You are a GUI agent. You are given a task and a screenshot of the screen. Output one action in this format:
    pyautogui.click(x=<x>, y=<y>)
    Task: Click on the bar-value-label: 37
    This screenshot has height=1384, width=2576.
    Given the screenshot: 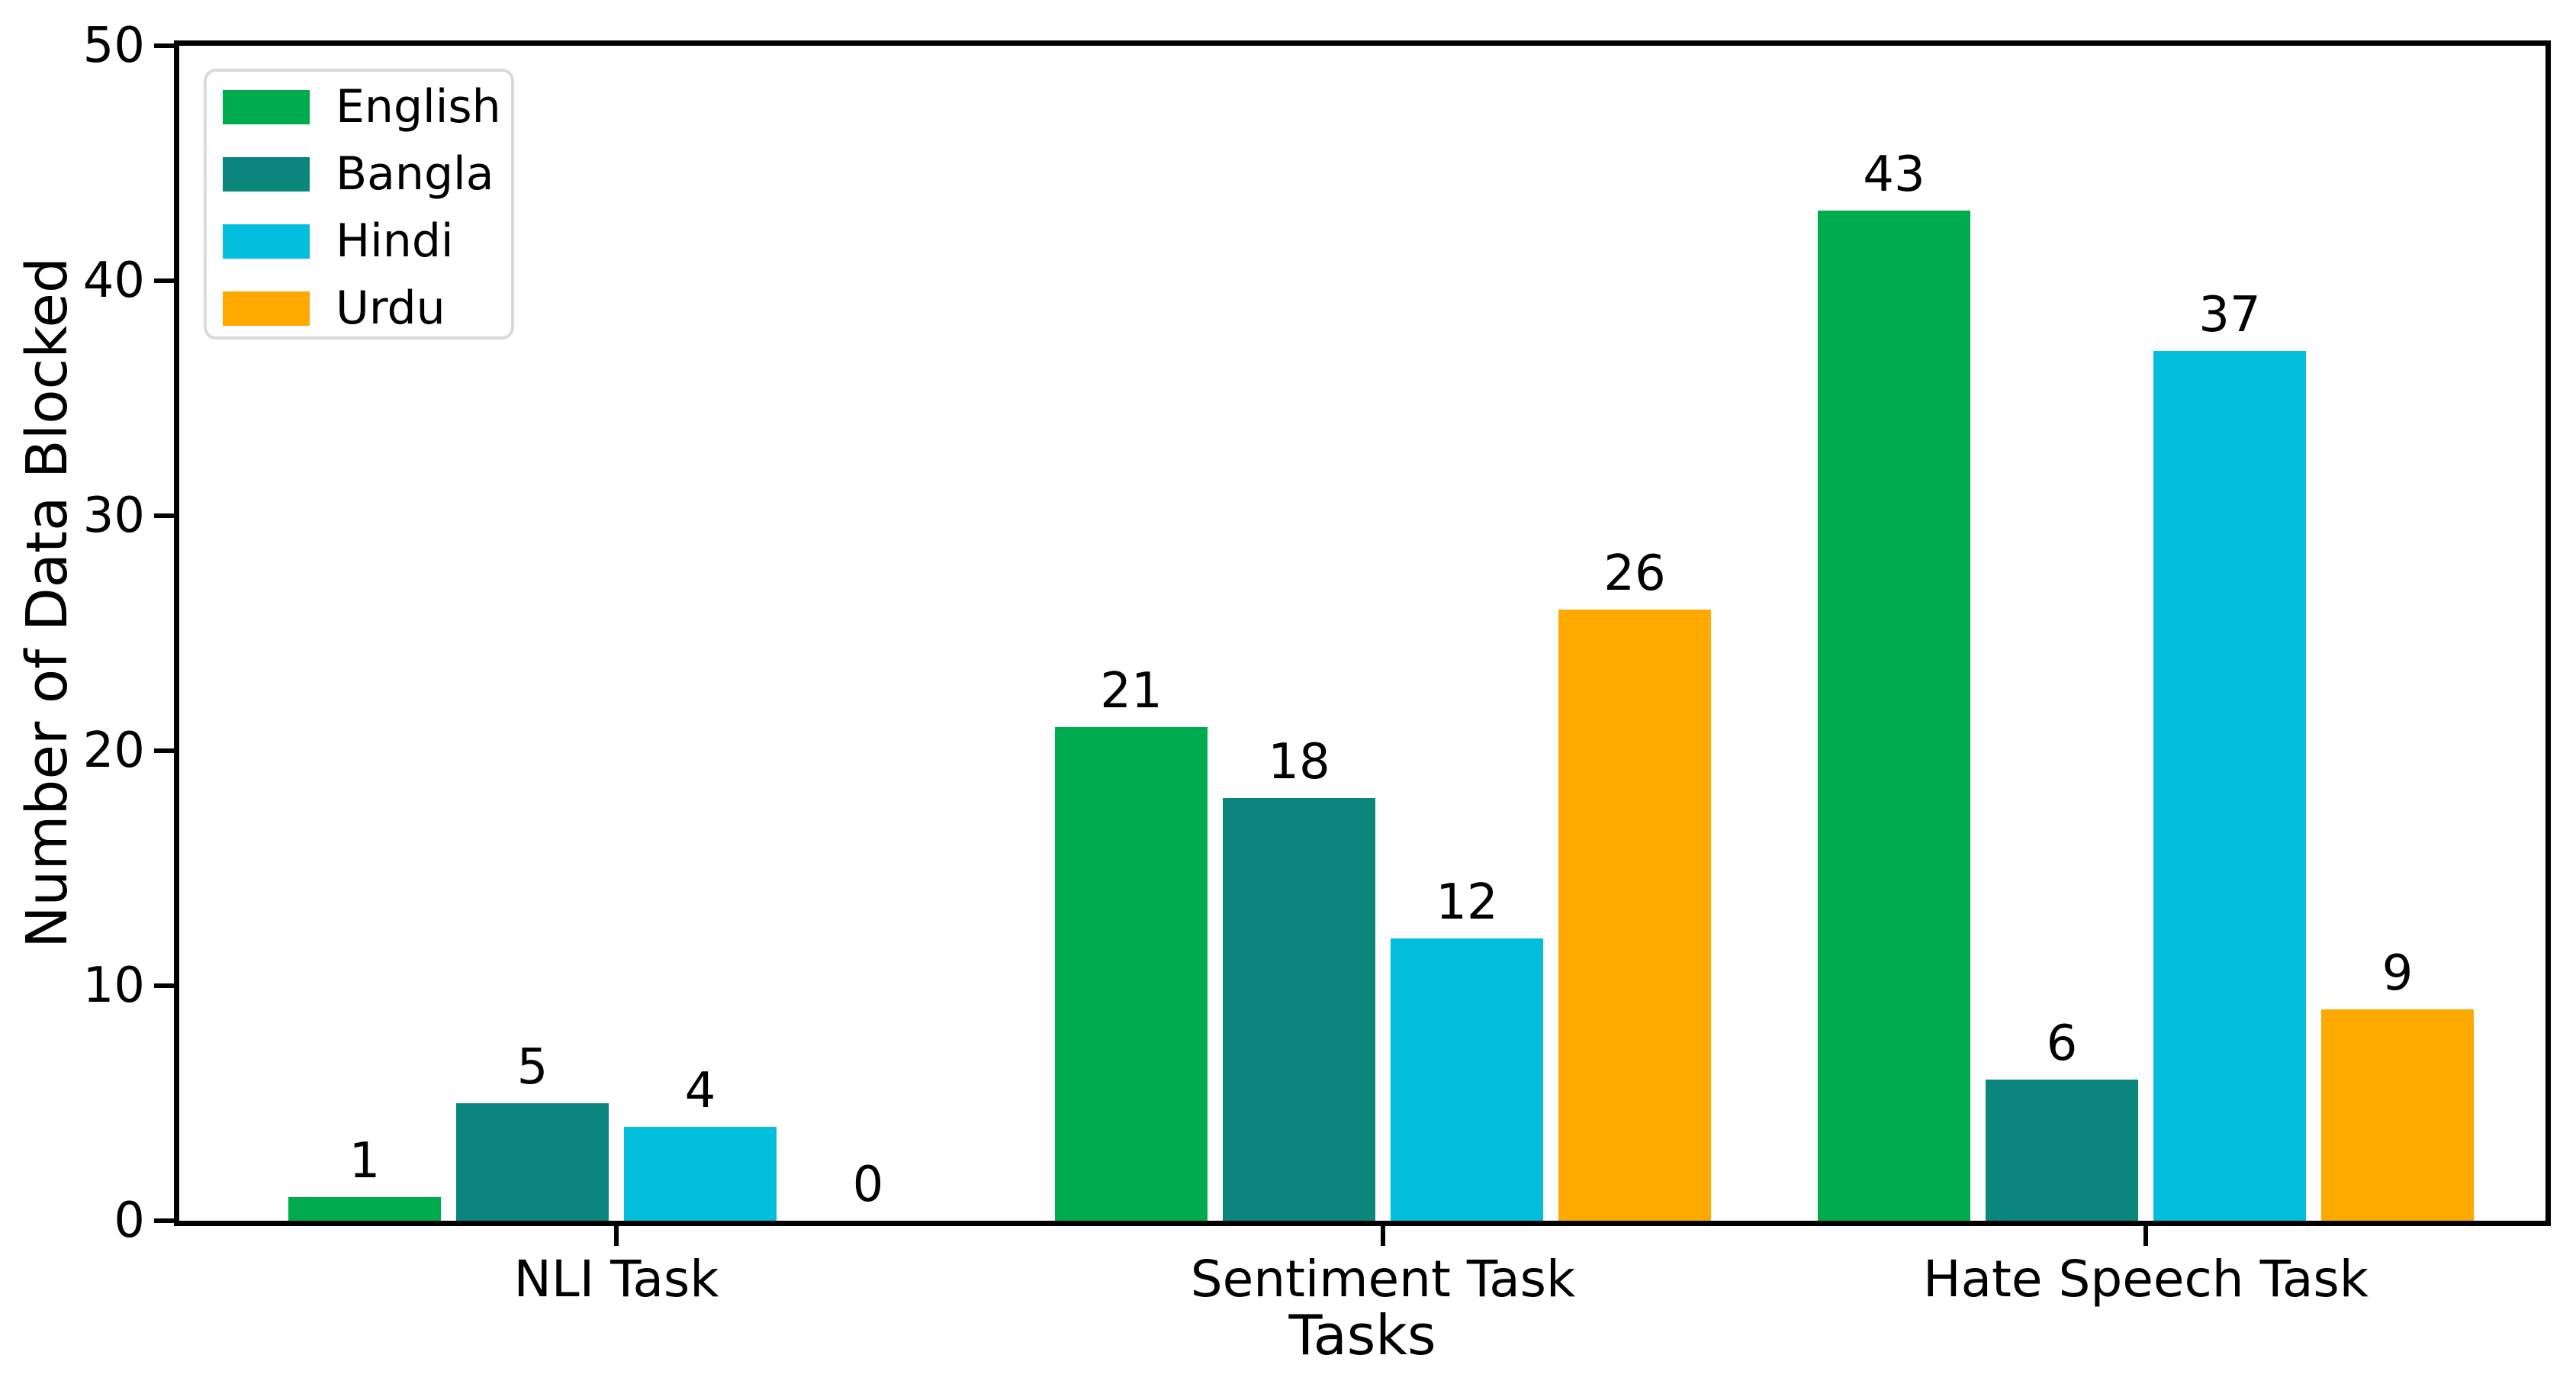 What is the action you would take?
    pyautogui.click(x=2229, y=315)
    